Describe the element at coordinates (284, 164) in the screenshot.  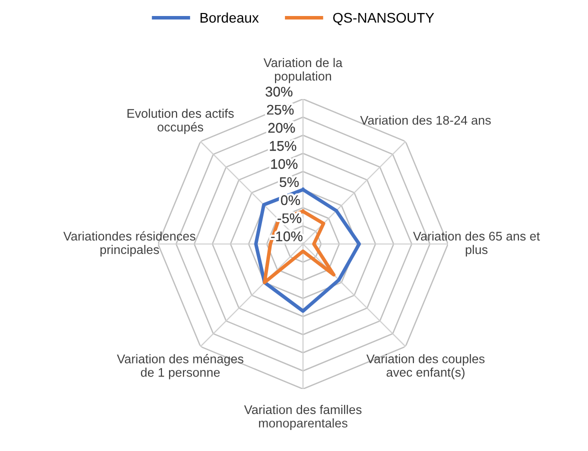
I see `y-tick-label: 10%` at that location.